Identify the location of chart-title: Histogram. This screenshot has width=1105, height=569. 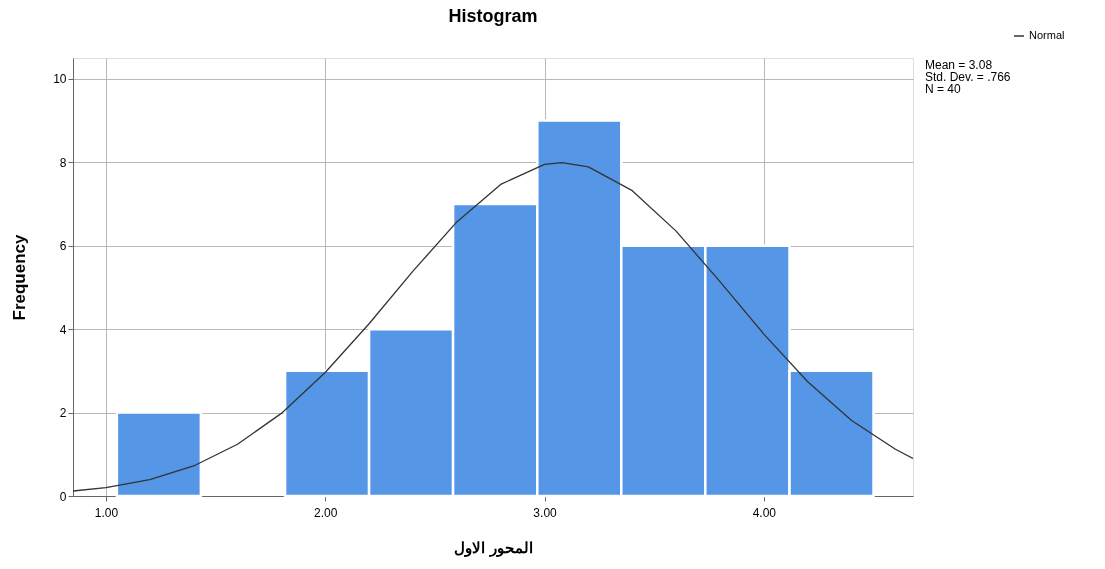
(493, 16).